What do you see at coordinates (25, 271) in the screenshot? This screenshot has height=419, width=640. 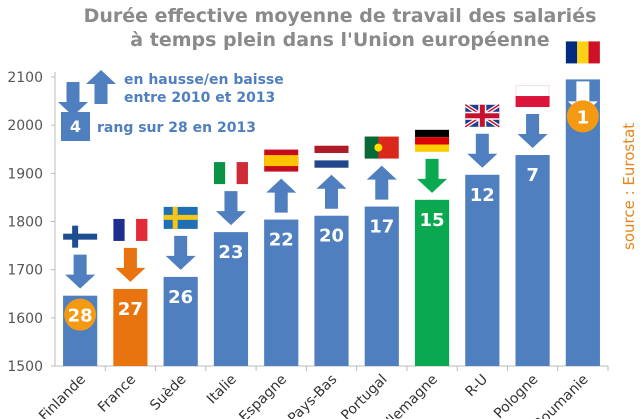 I see `y-tick-label: 1700` at bounding box center [25, 271].